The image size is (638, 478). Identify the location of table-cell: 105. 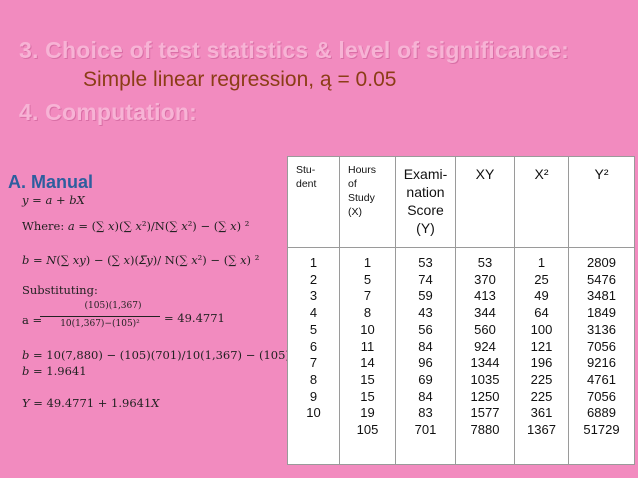
(367, 430).